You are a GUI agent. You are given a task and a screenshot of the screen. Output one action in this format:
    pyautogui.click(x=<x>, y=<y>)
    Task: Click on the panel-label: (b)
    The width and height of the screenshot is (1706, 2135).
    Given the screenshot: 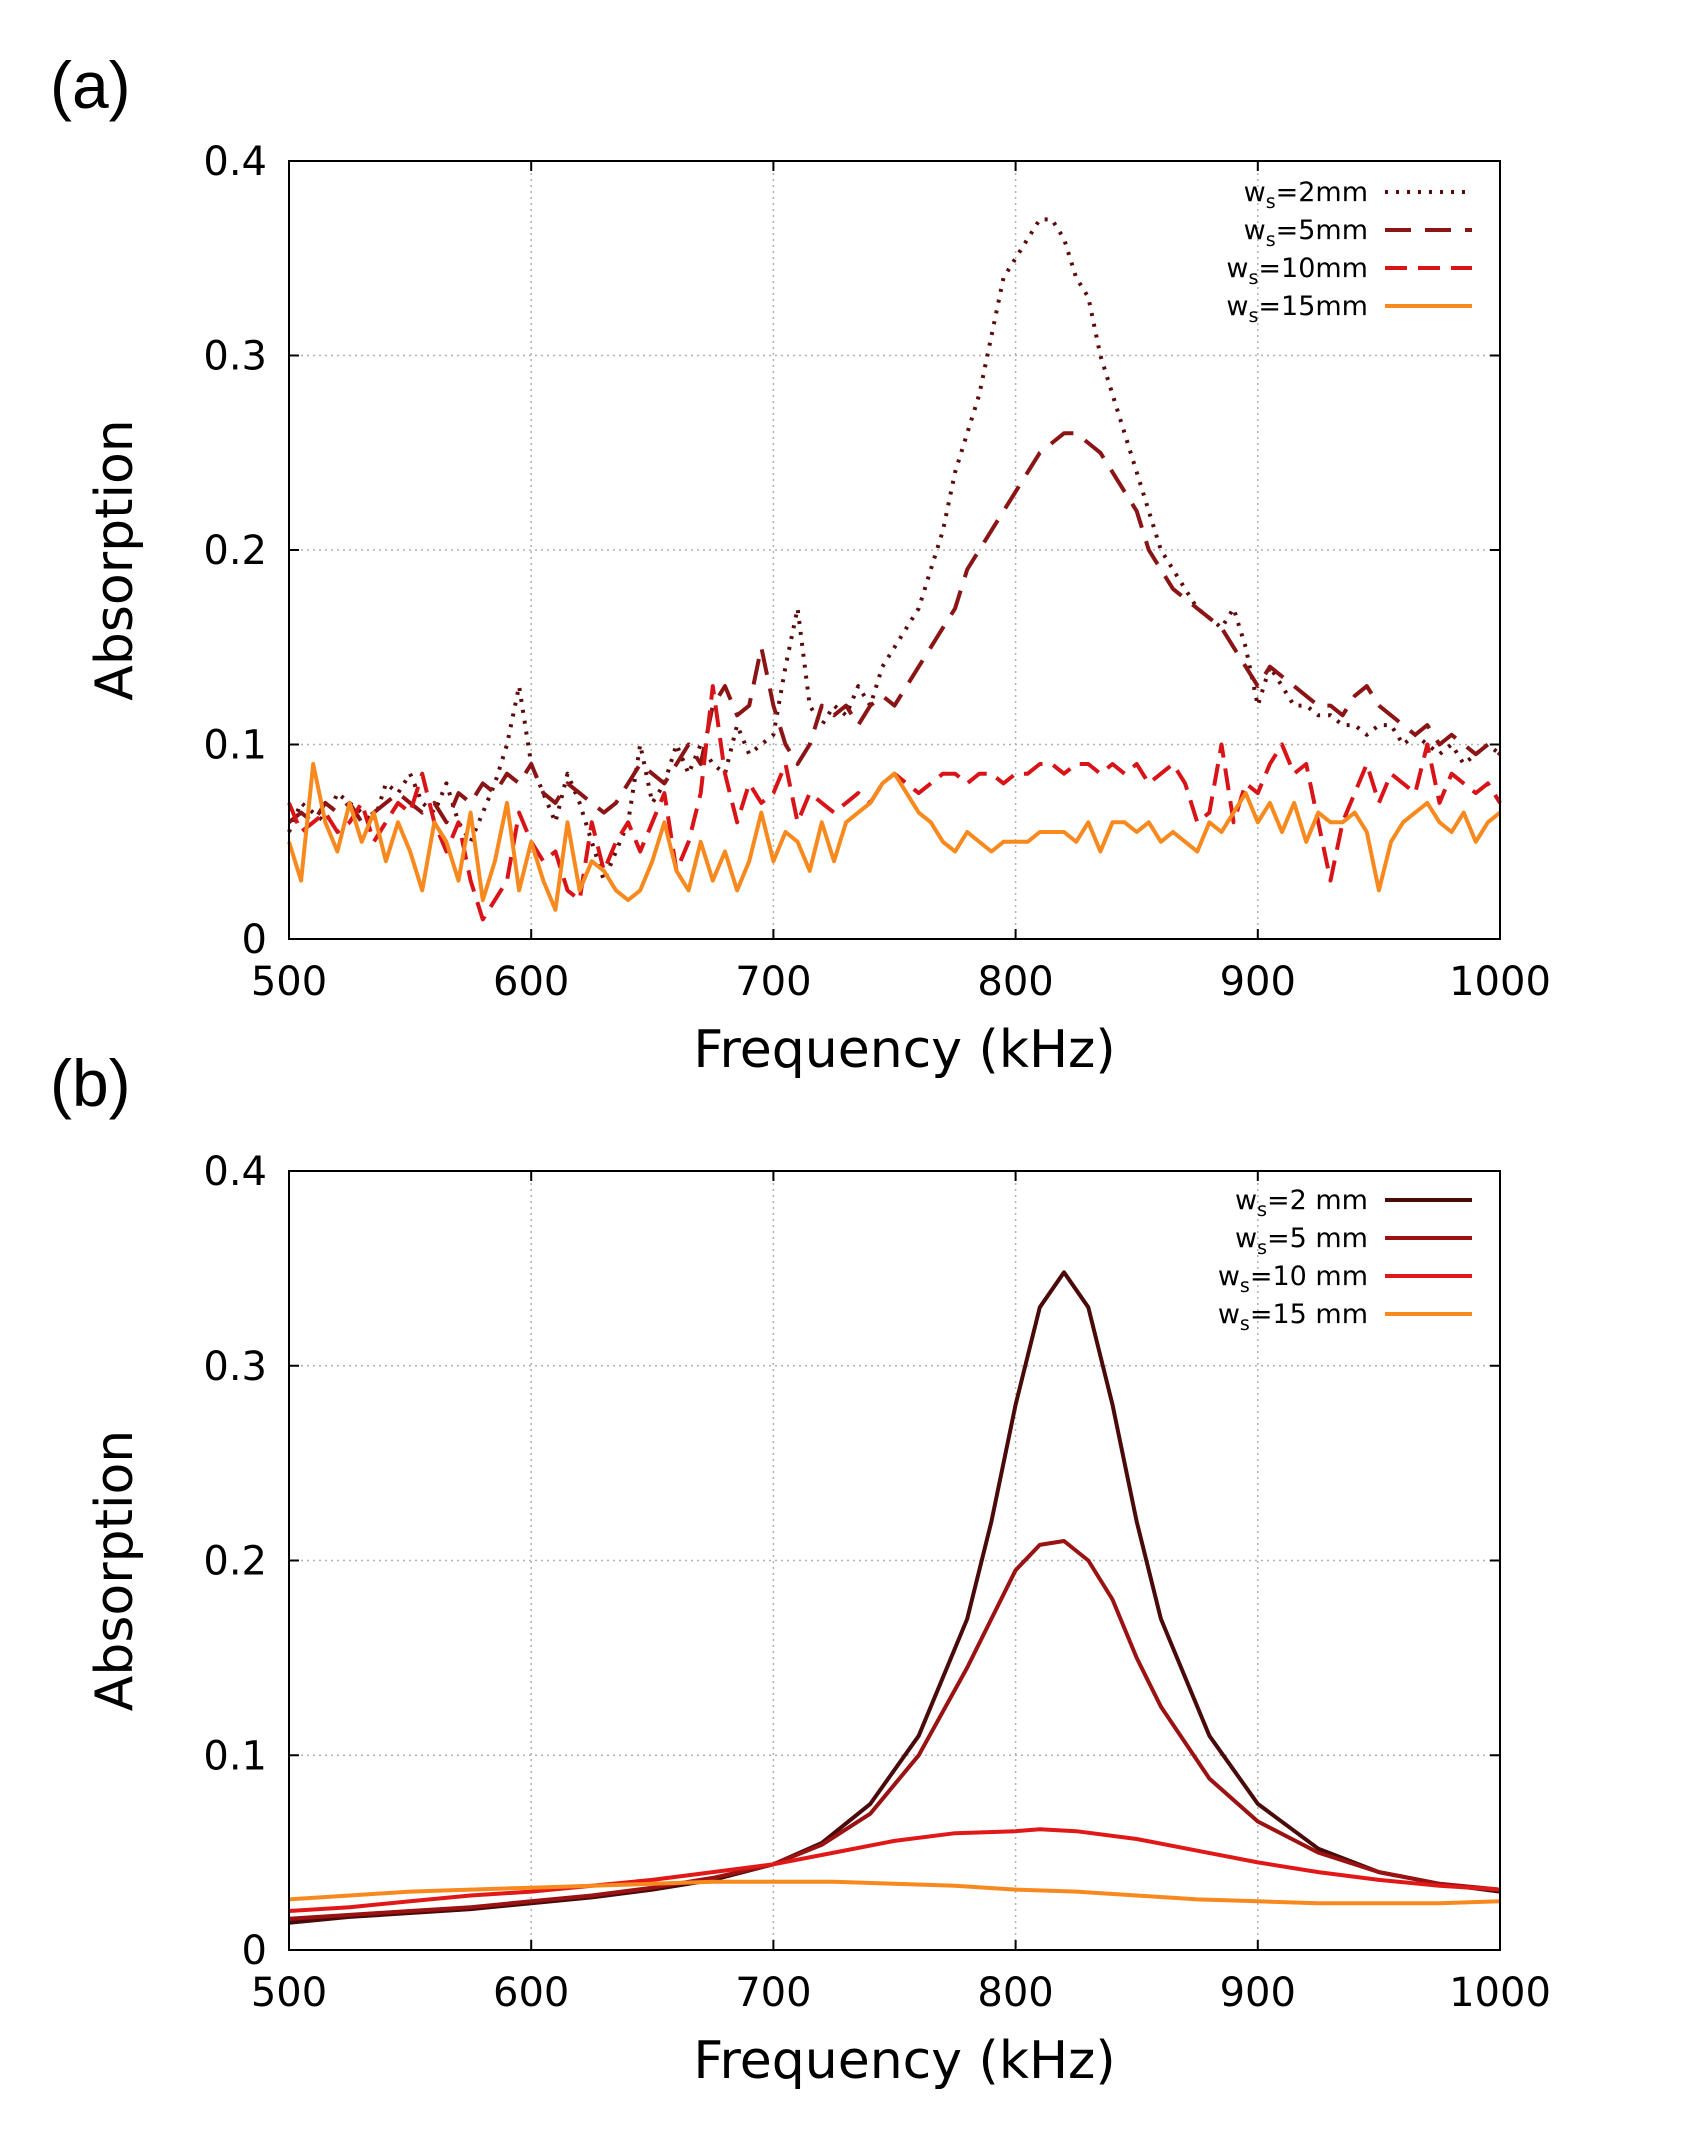 What is the action you would take?
    pyautogui.click(x=90, y=1083)
    